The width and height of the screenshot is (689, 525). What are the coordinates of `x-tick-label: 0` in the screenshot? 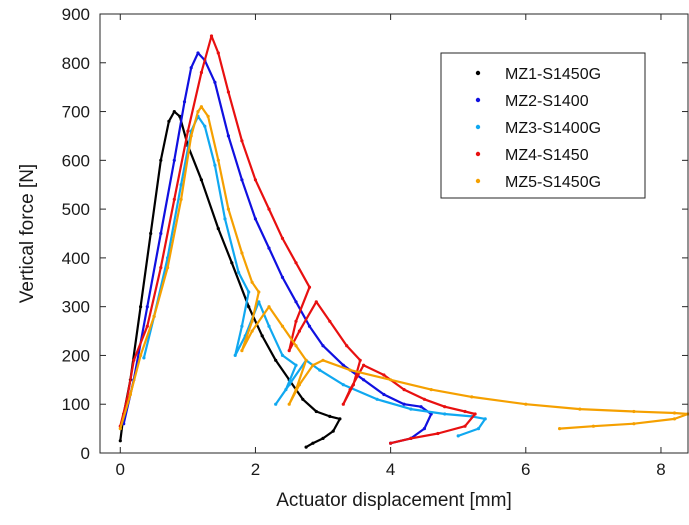 It's located at (120, 469).